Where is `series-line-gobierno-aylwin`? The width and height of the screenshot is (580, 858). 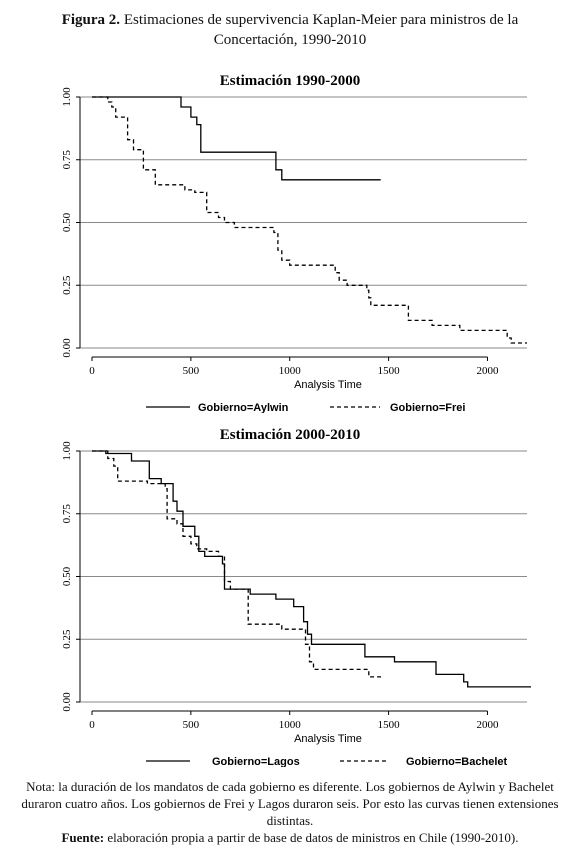
series-line-gobierno-aylwin is located at coordinates (236, 138).